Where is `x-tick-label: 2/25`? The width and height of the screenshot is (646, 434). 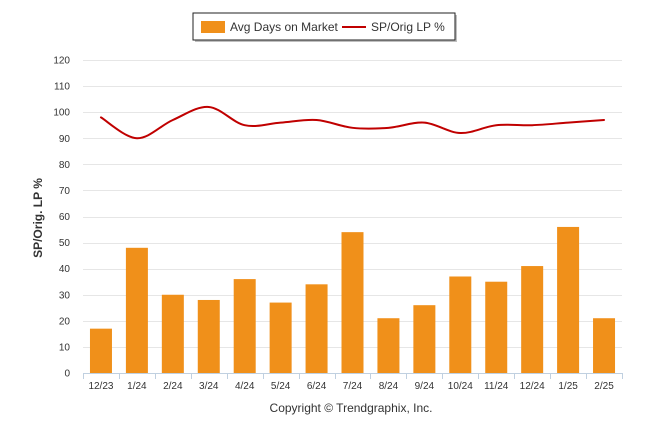 x-tick-label: 2/25 is located at coordinates (604, 386).